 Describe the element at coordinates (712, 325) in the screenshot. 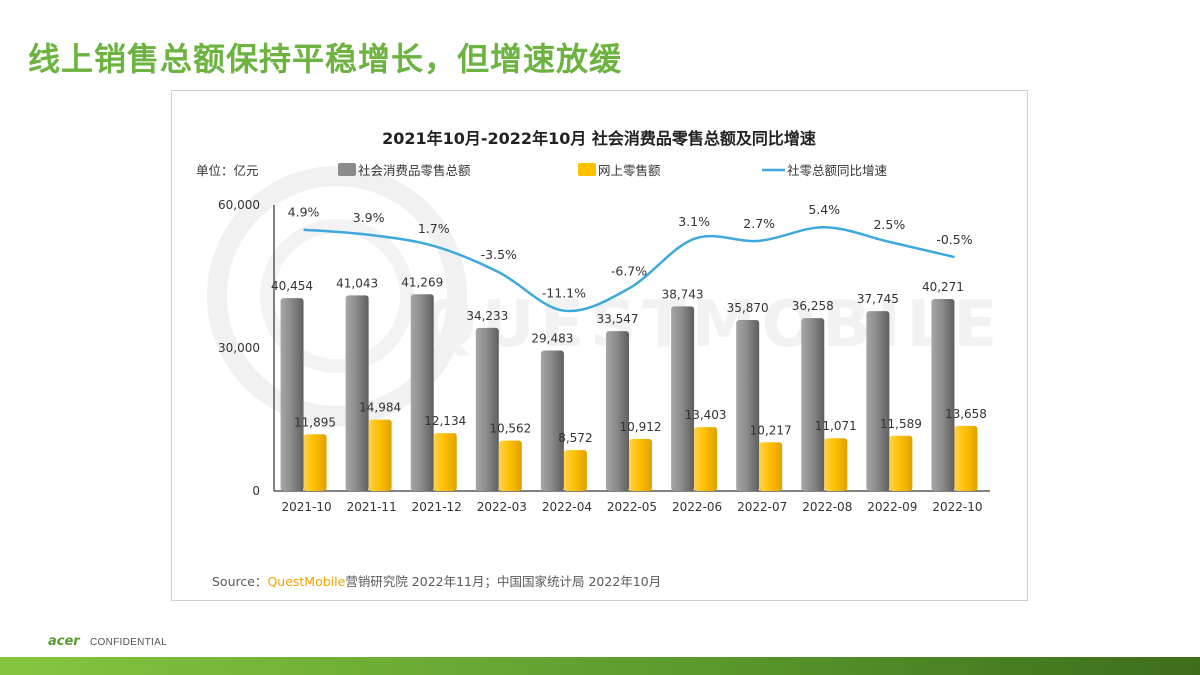

I see `watermark-text: QUESTMOBILE` at that location.